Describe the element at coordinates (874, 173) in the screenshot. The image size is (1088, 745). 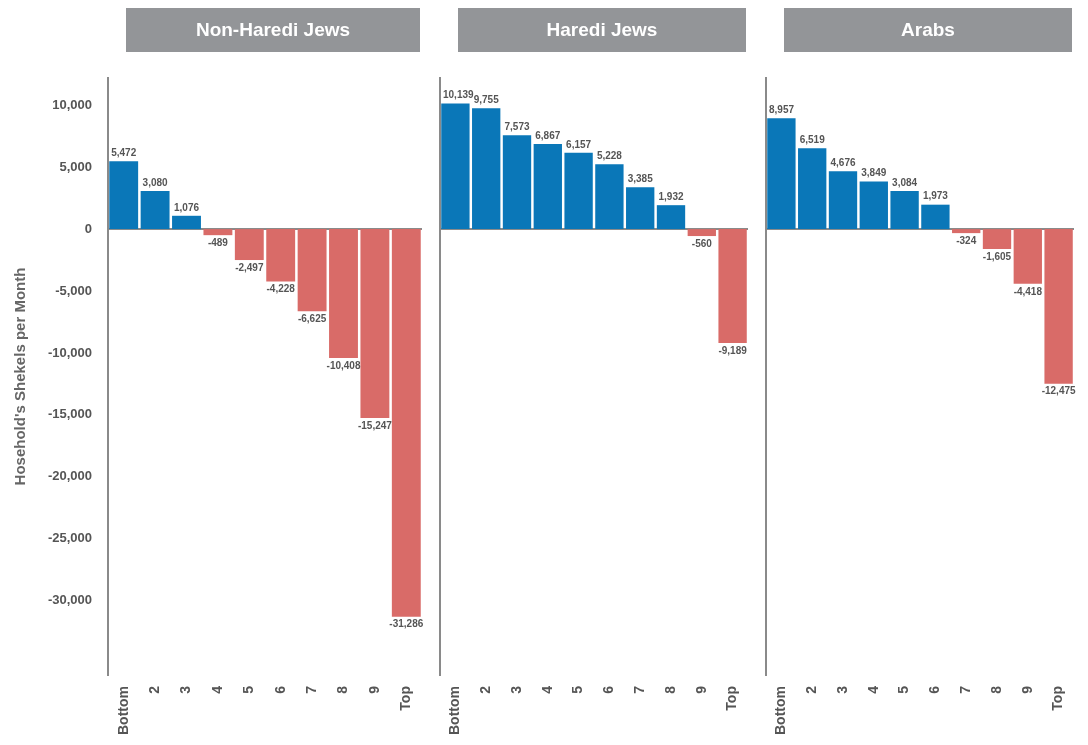
I see `data-label: 3,849` at that location.